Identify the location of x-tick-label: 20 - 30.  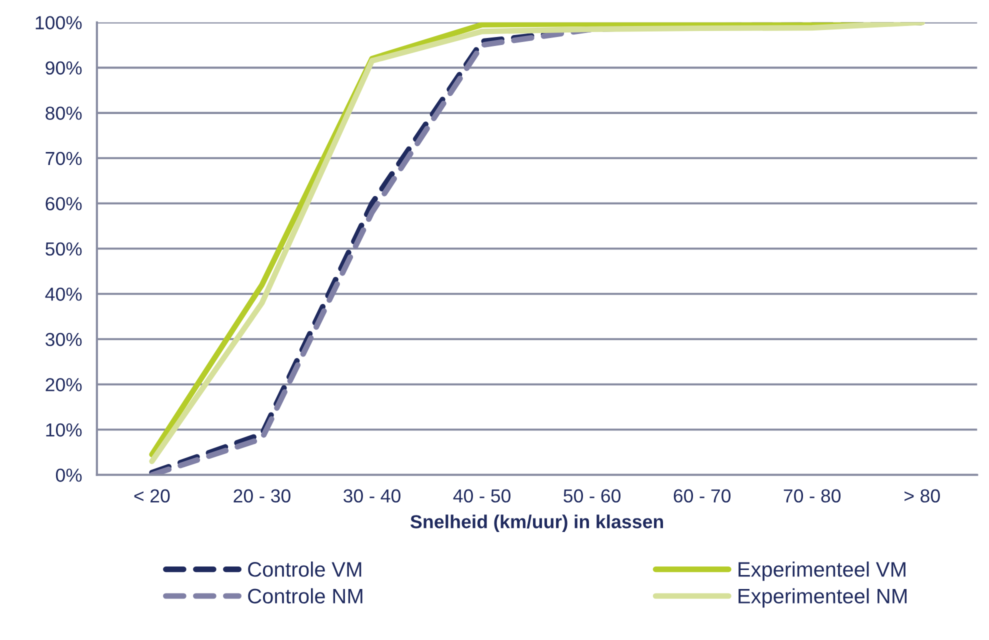
(262, 496).